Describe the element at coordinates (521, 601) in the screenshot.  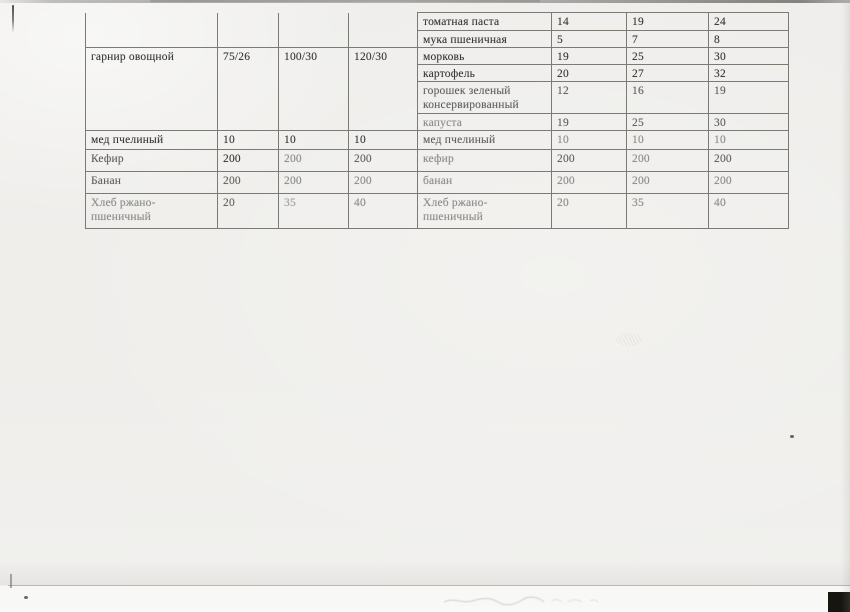
I see `handwriting-smudge` at that location.